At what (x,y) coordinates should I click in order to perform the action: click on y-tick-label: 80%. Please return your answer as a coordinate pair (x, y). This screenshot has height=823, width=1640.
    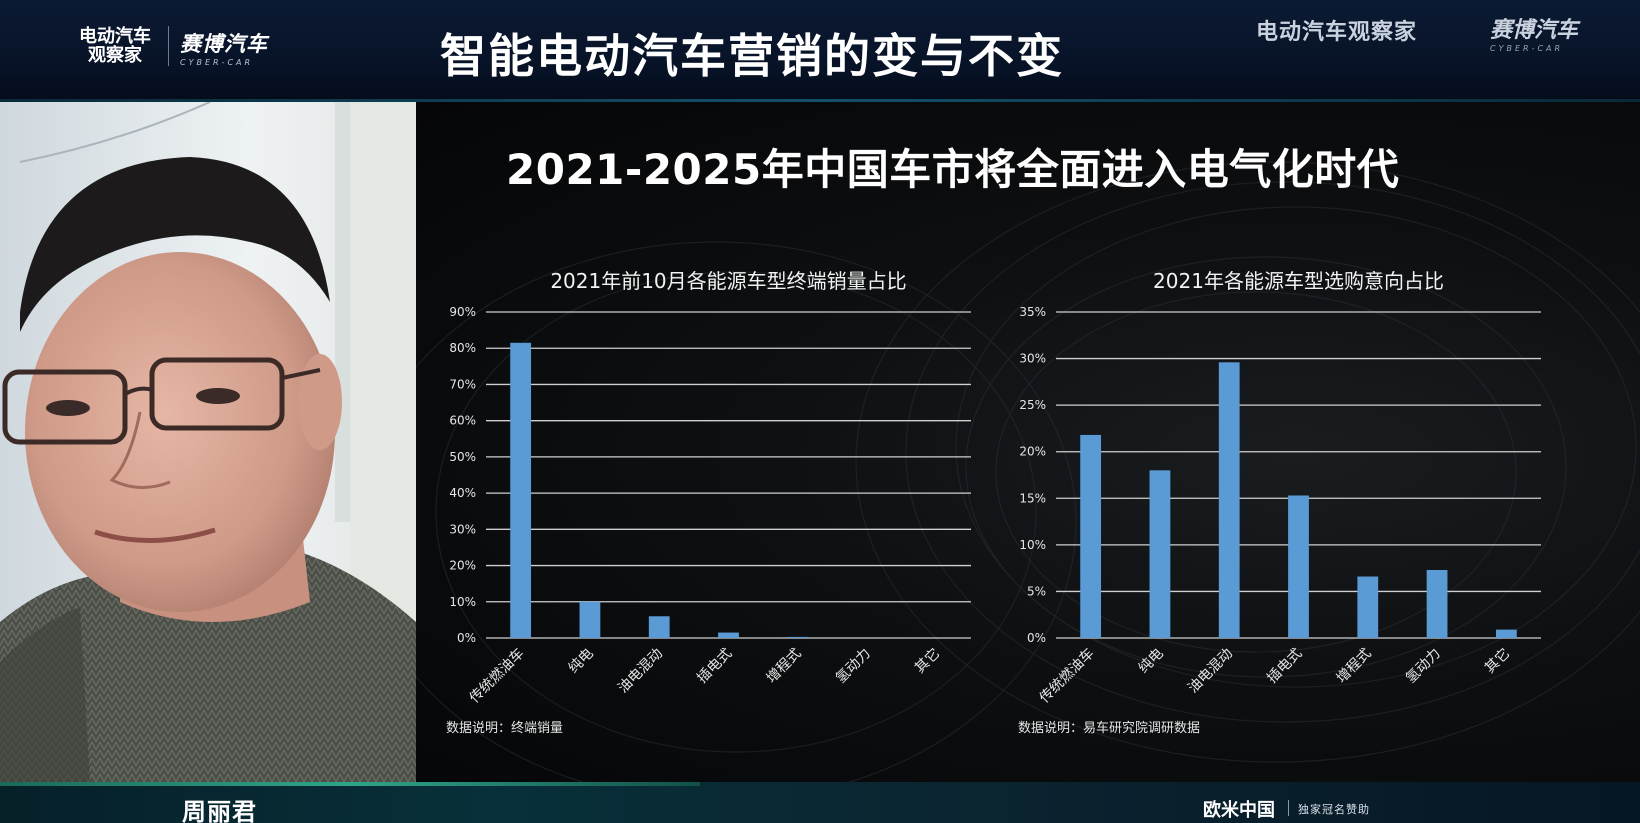
    Looking at the image, I should click on (462, 348).